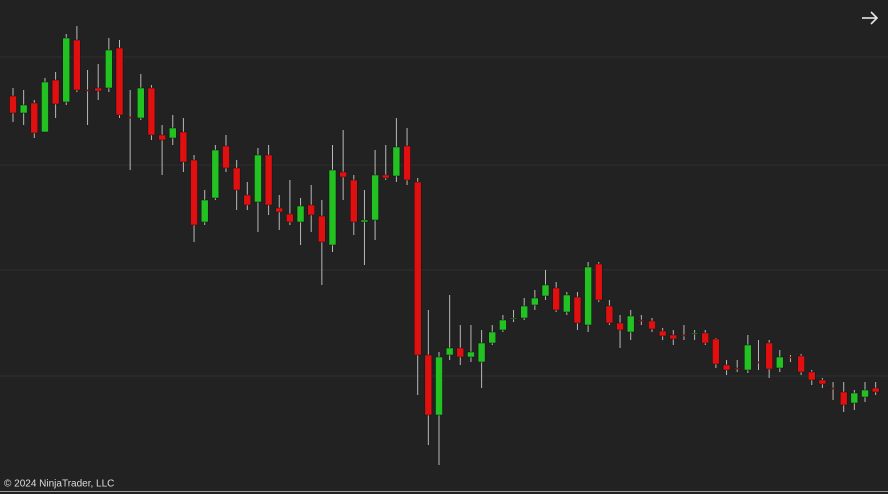 Image resolution: width=888 pixels, height=494 pixels. I want to click on copyright: © 2024 NinjaTrader, LLC, so click(59, 484).